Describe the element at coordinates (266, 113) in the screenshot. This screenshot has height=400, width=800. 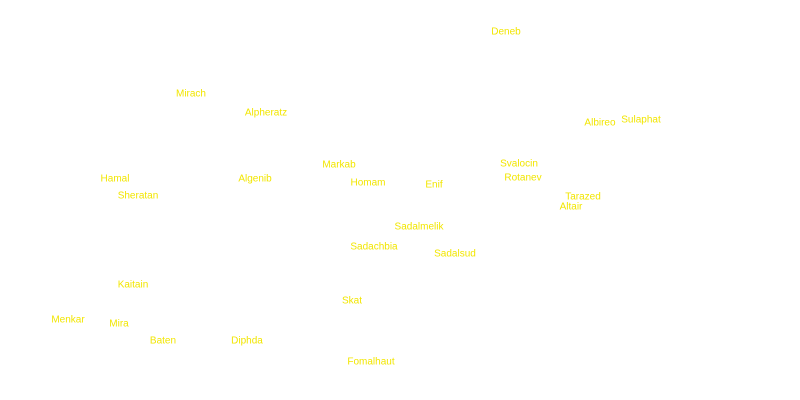
I see `star-label: Alpheratz` at that location.